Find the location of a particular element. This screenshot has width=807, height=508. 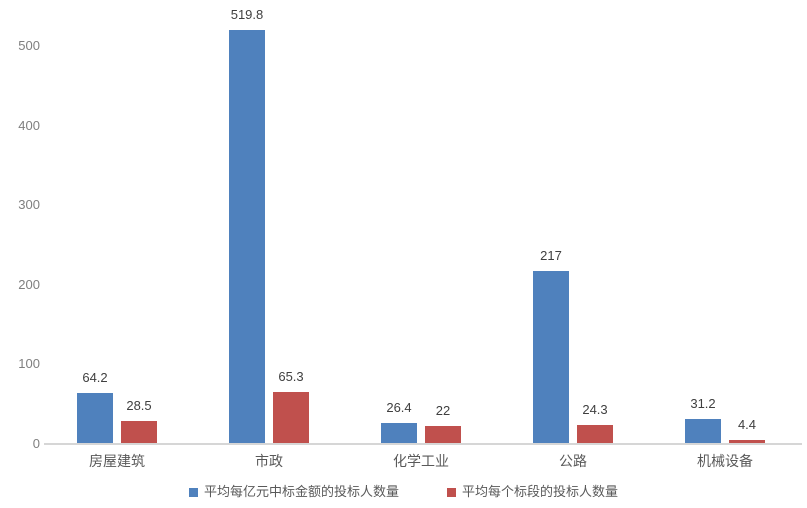

series2-bar-公路 is located at coordinates (595, 434).